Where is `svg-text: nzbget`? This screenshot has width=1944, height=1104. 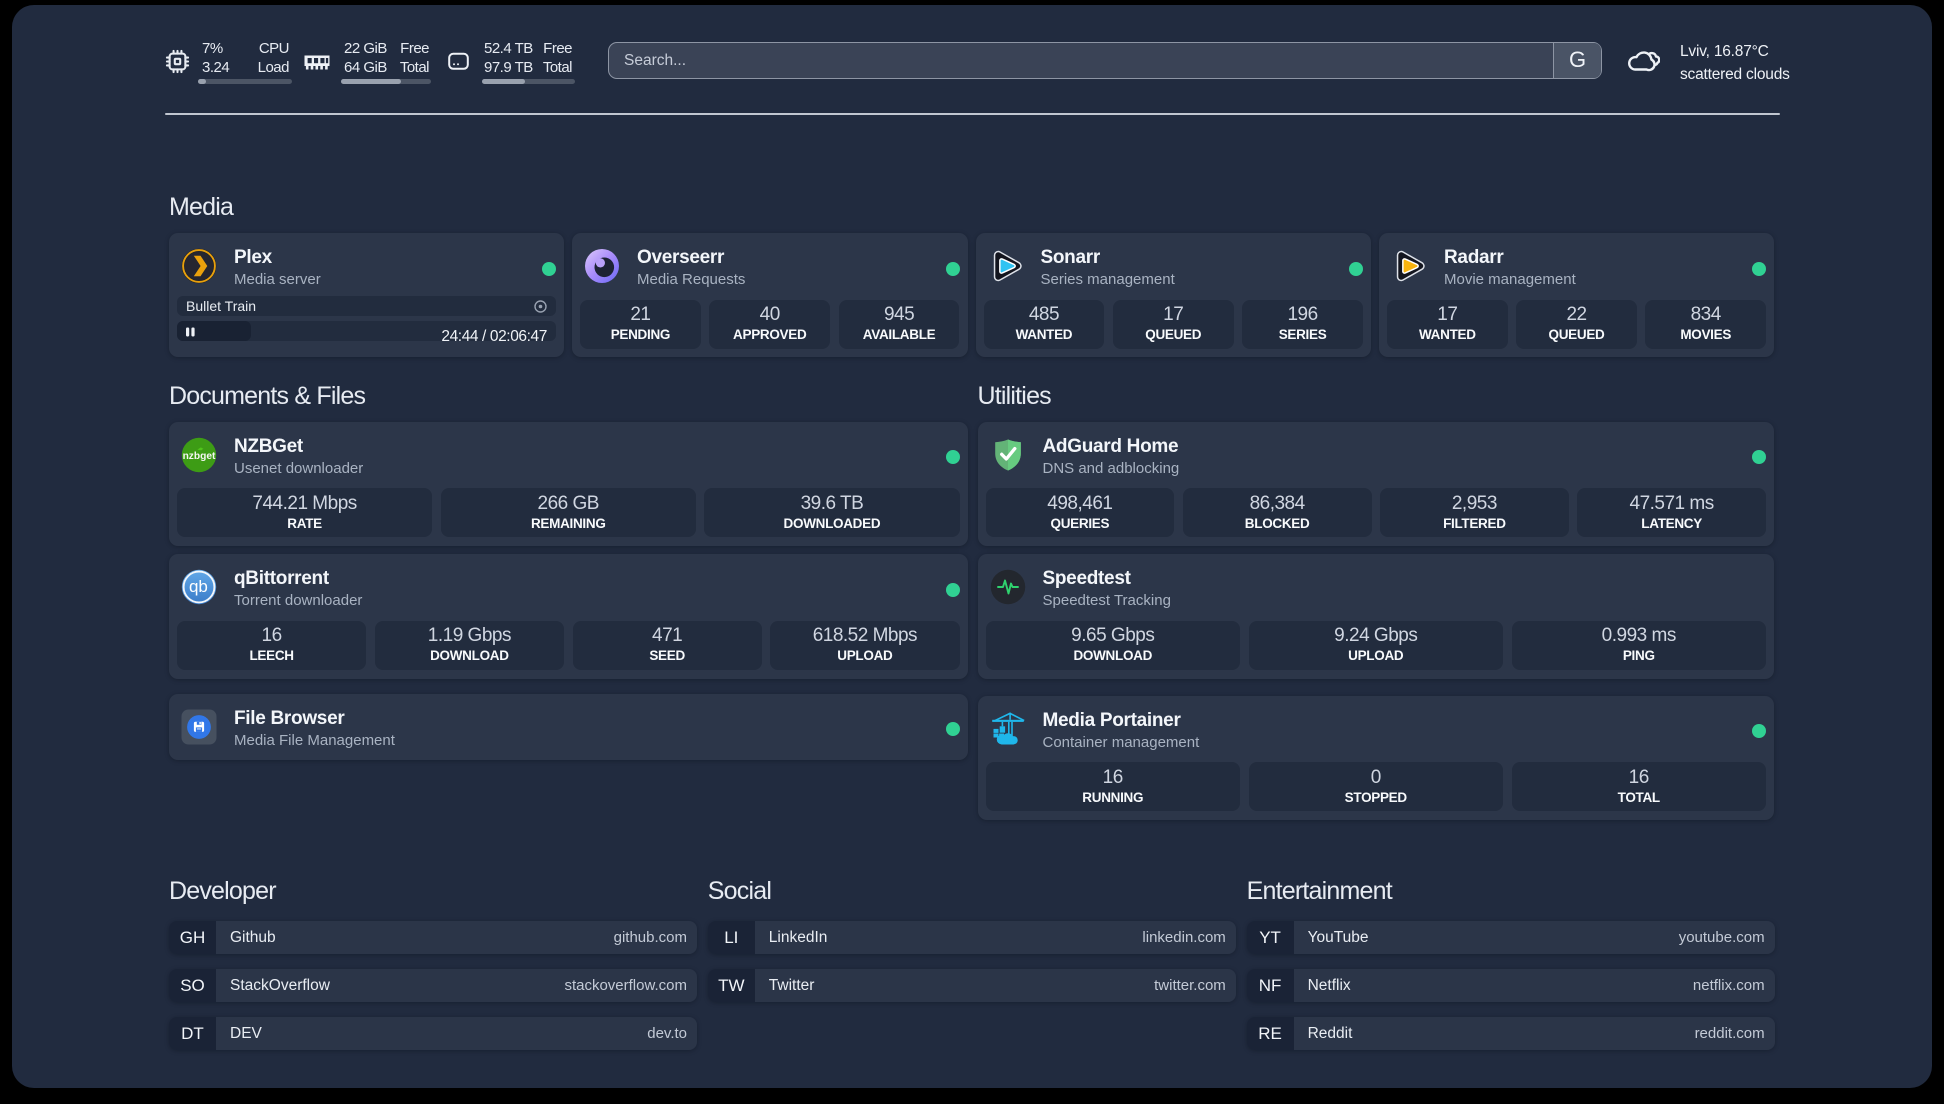
svg-text: nzbget is located at coordinates (199, 455).